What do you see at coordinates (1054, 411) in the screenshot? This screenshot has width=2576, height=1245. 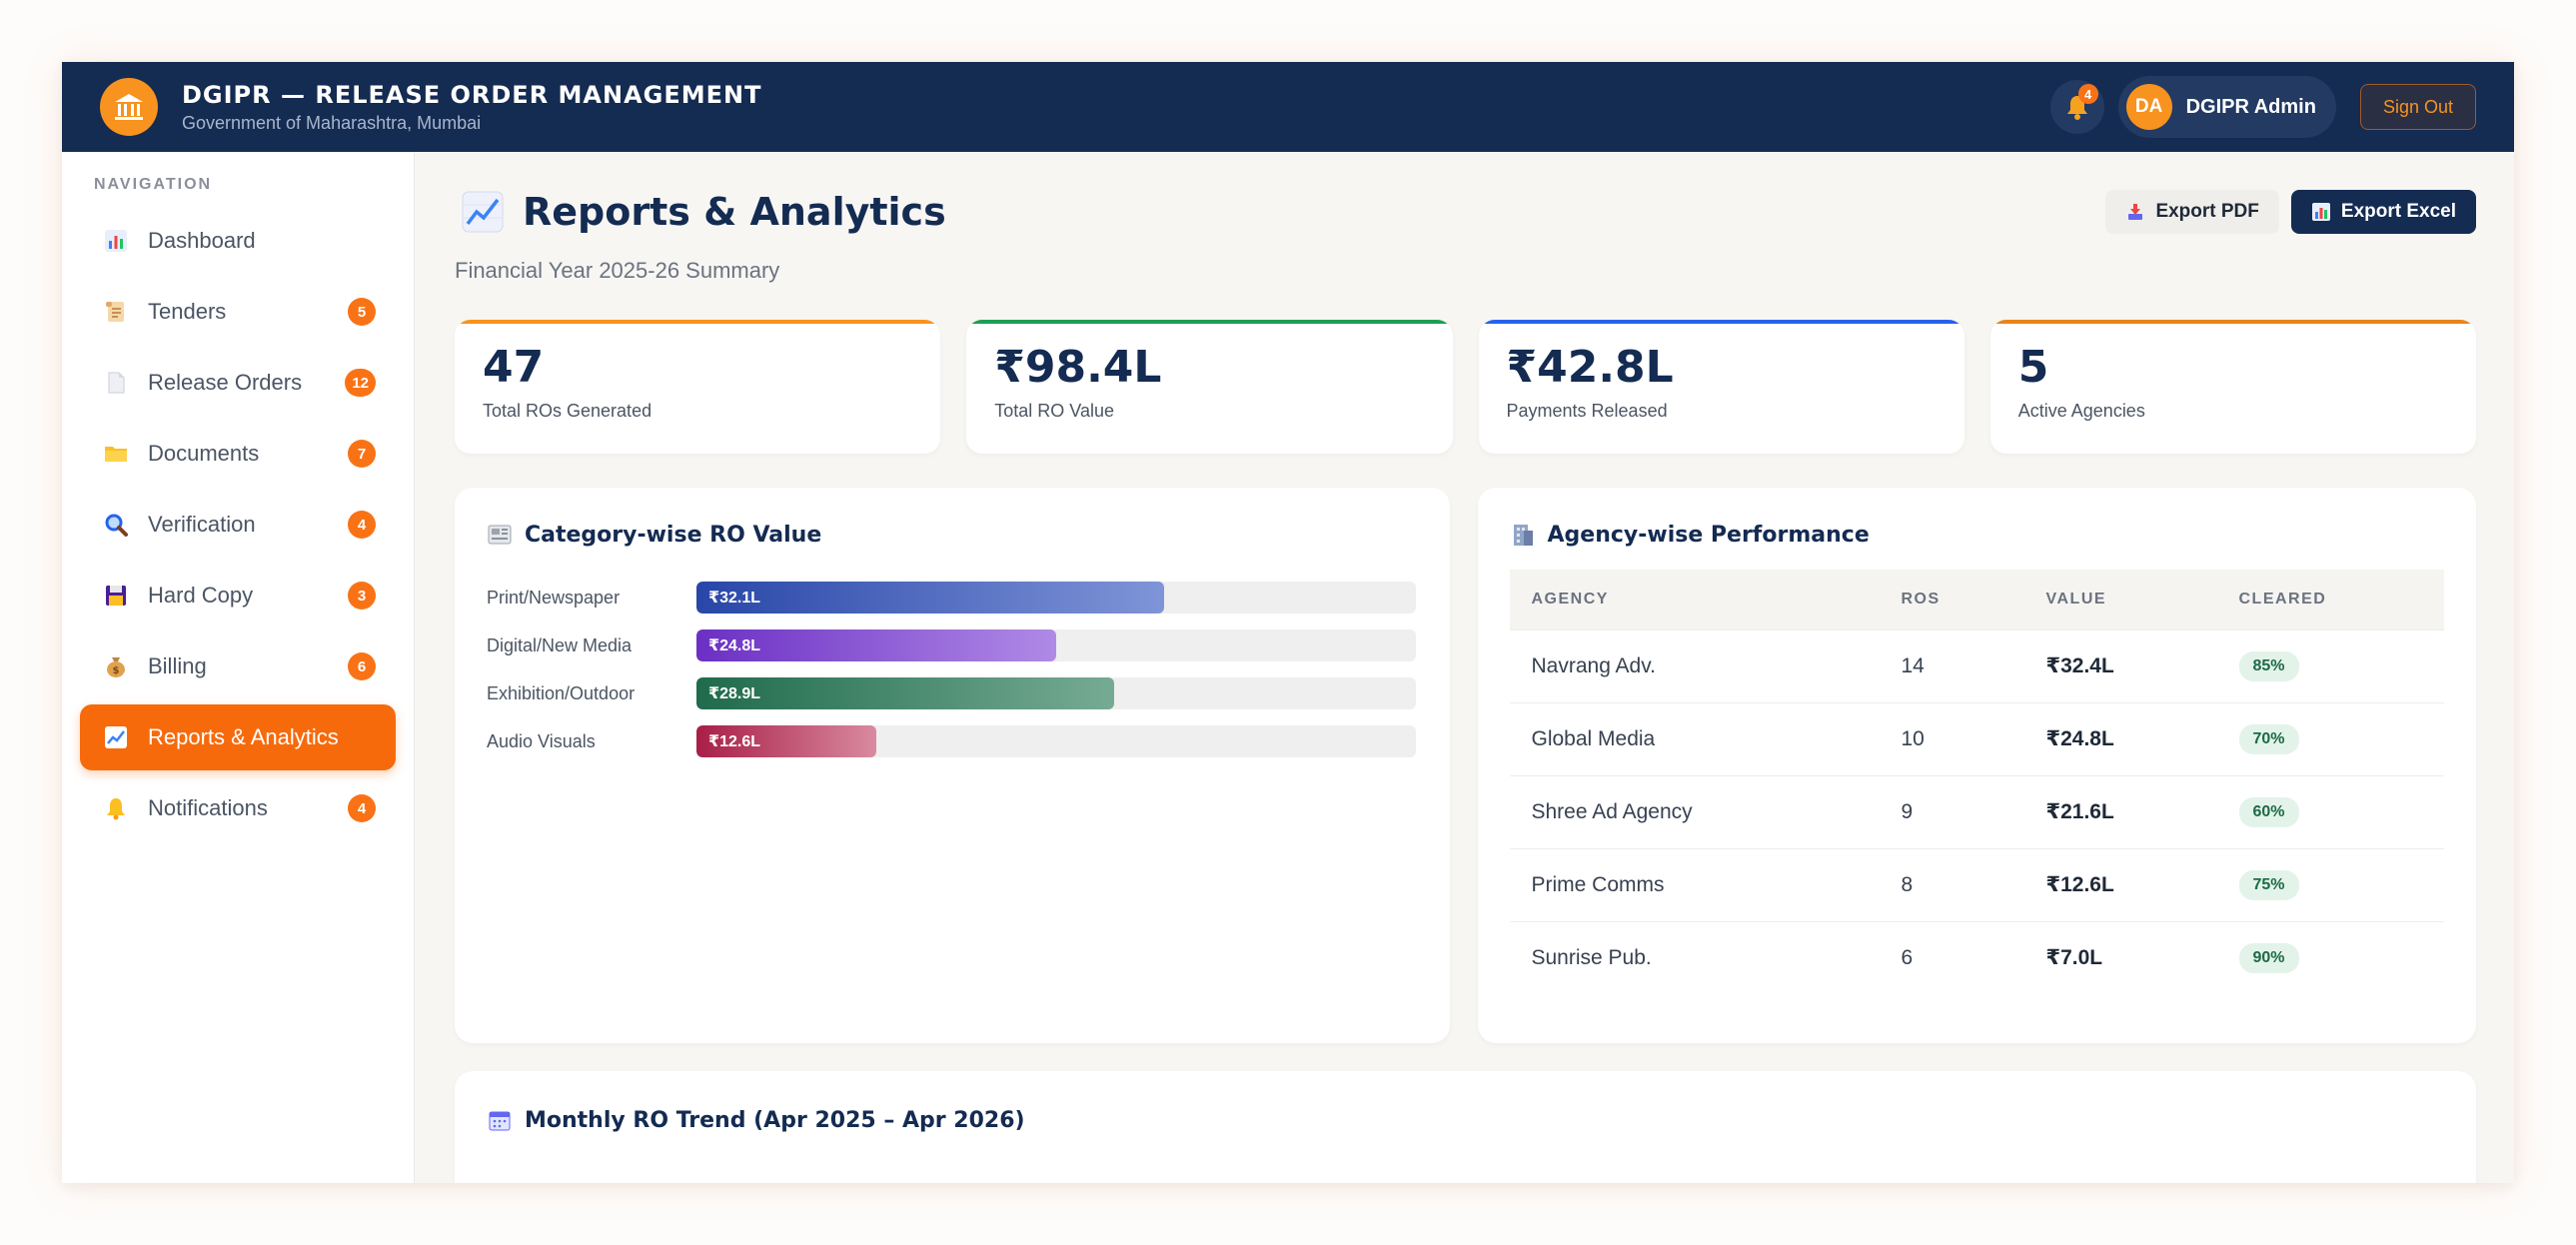 I see `stat-label: Total RO Value` at bounding box center [1054, 411].